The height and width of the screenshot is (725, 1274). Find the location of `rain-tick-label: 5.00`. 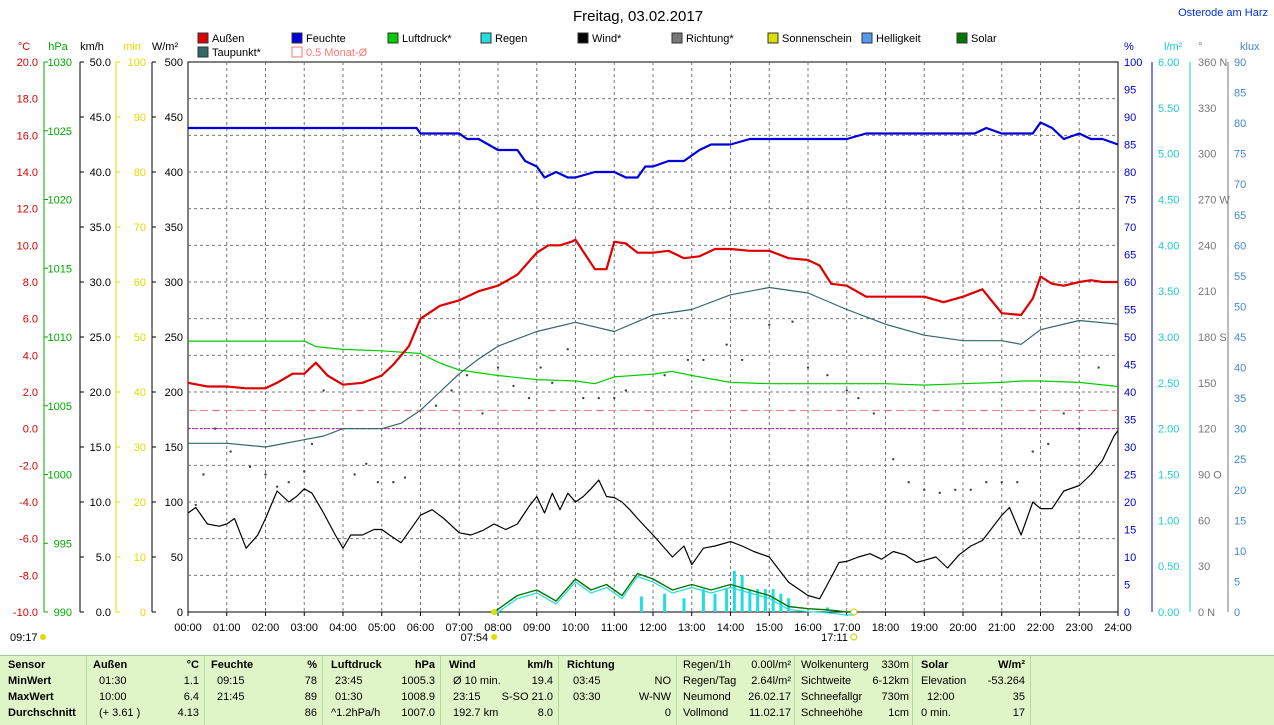

rain-tick-label: 5.00 is located at coordinates (1168, 155).